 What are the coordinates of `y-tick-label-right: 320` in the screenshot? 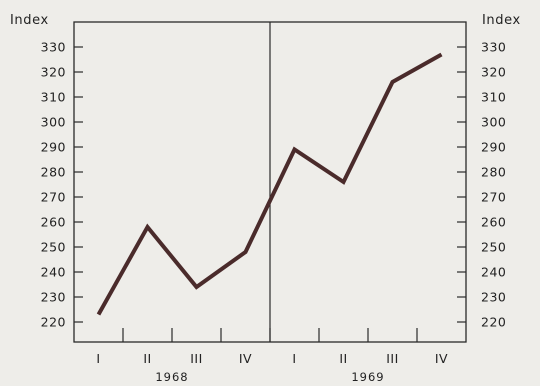 It's located at (493, 72).